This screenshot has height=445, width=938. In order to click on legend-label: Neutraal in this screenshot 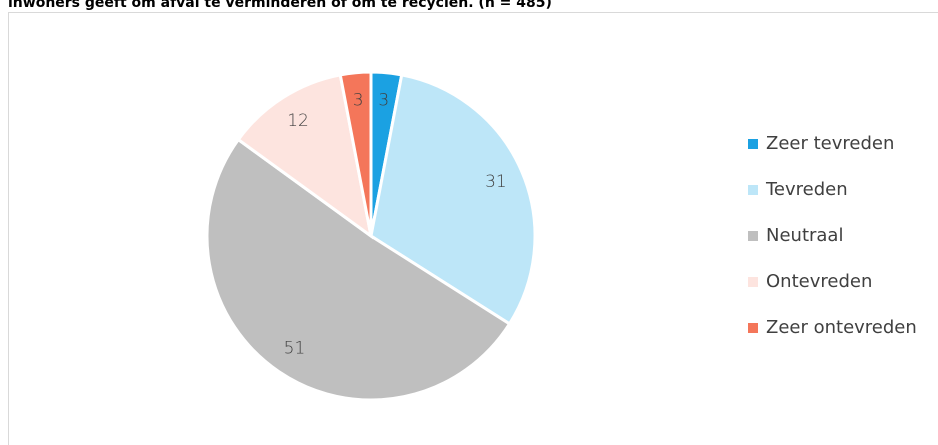, I will do `click(804, 235)`.